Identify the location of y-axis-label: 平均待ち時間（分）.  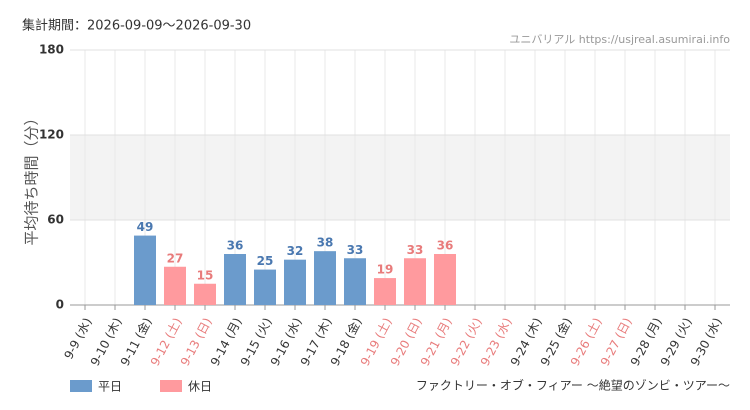
(32, 177).